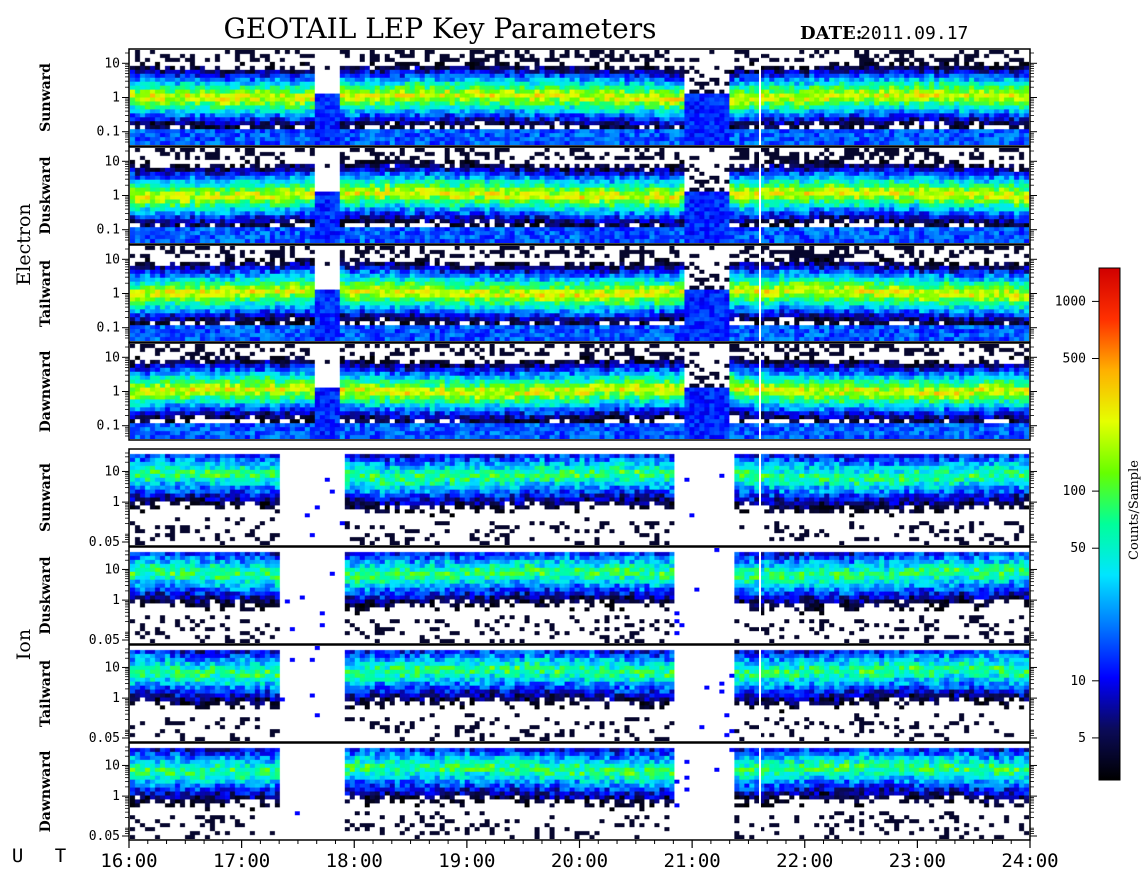 Image resolution: width=1142 pixels, height=880 pixels. What do you see at coordinates (579, 861) in the screenshot?
I see `x-tick-label: 20:00` at bounding box center [579, 861].